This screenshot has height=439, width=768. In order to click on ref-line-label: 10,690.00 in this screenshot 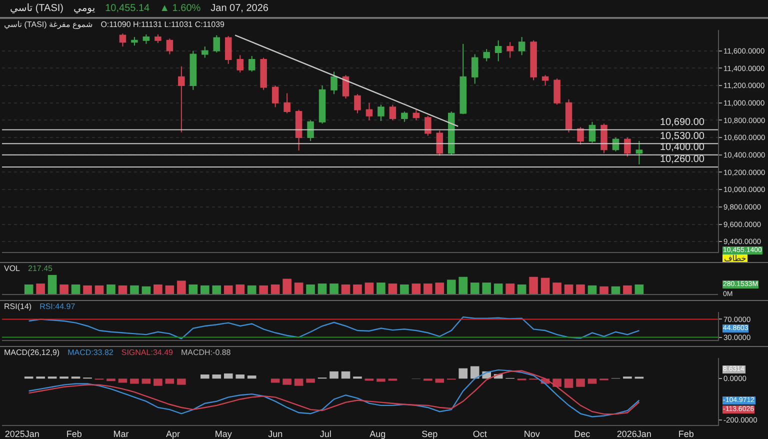, I will do `click(682, 122)`.